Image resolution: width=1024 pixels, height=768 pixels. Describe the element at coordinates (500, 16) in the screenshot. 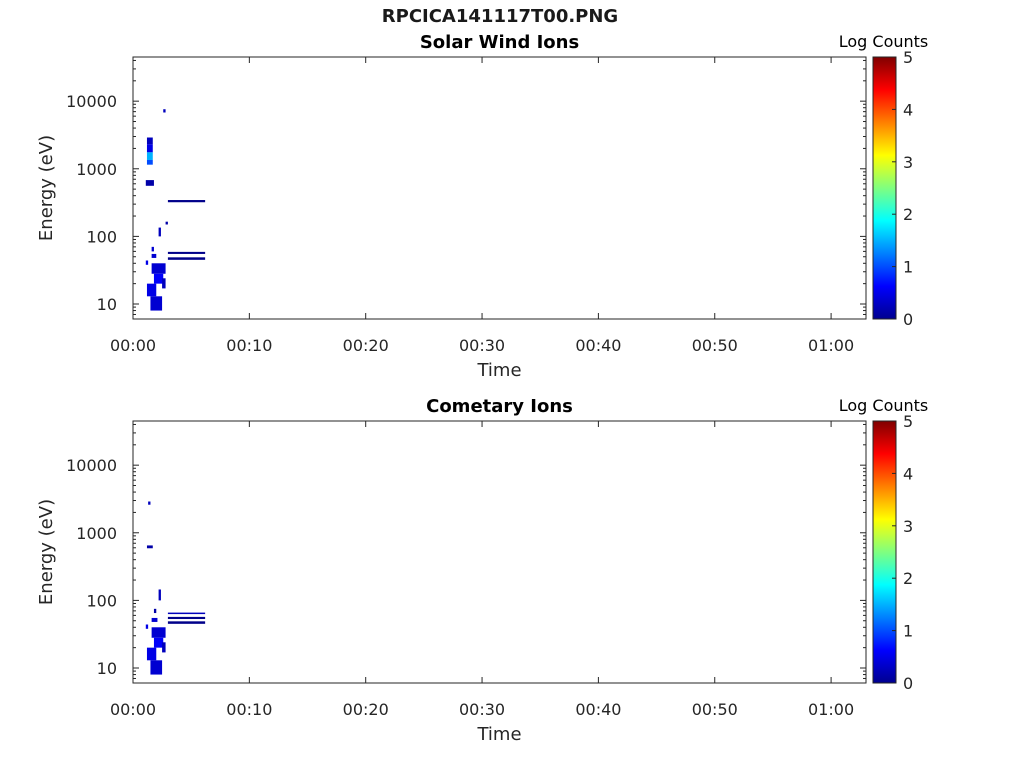

I see `figure-title: RPCICA141117T00.PNG` at that location.